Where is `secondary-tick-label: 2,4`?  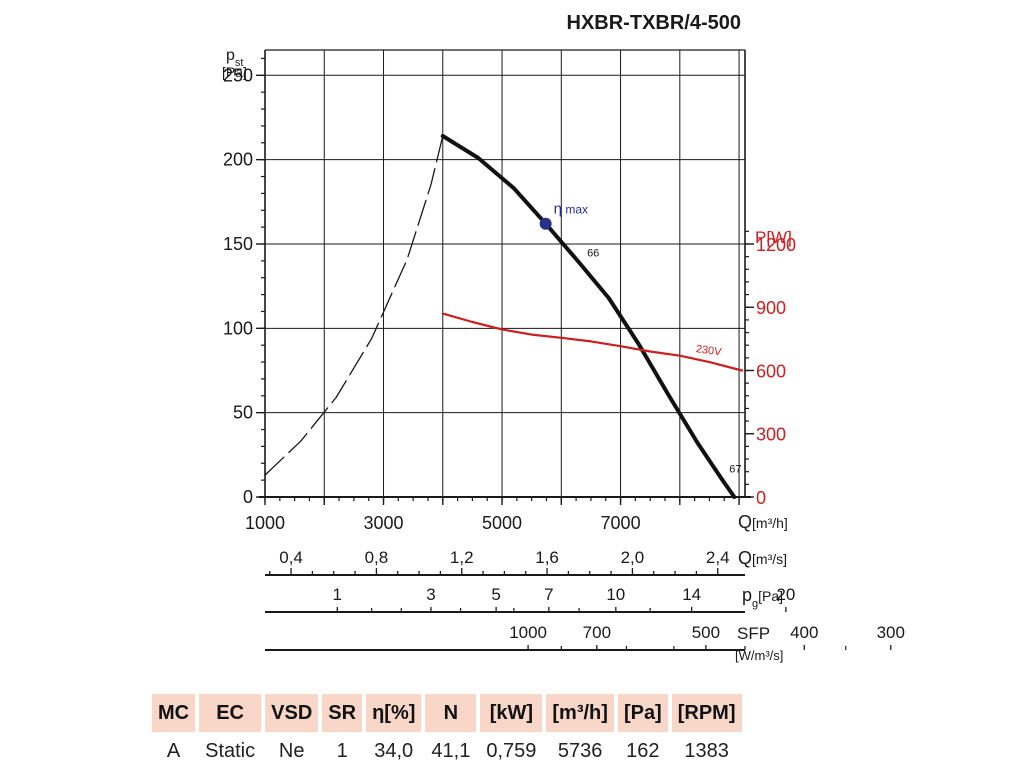
secondary-tick-label: 2,4 is located at coordinates (718, 557).